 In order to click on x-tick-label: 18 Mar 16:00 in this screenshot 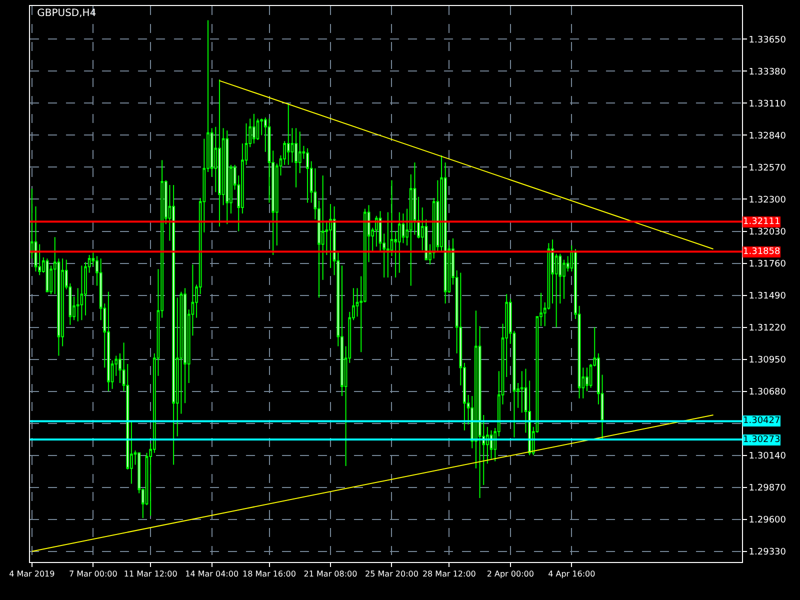, I will do `click(269, 574)`.